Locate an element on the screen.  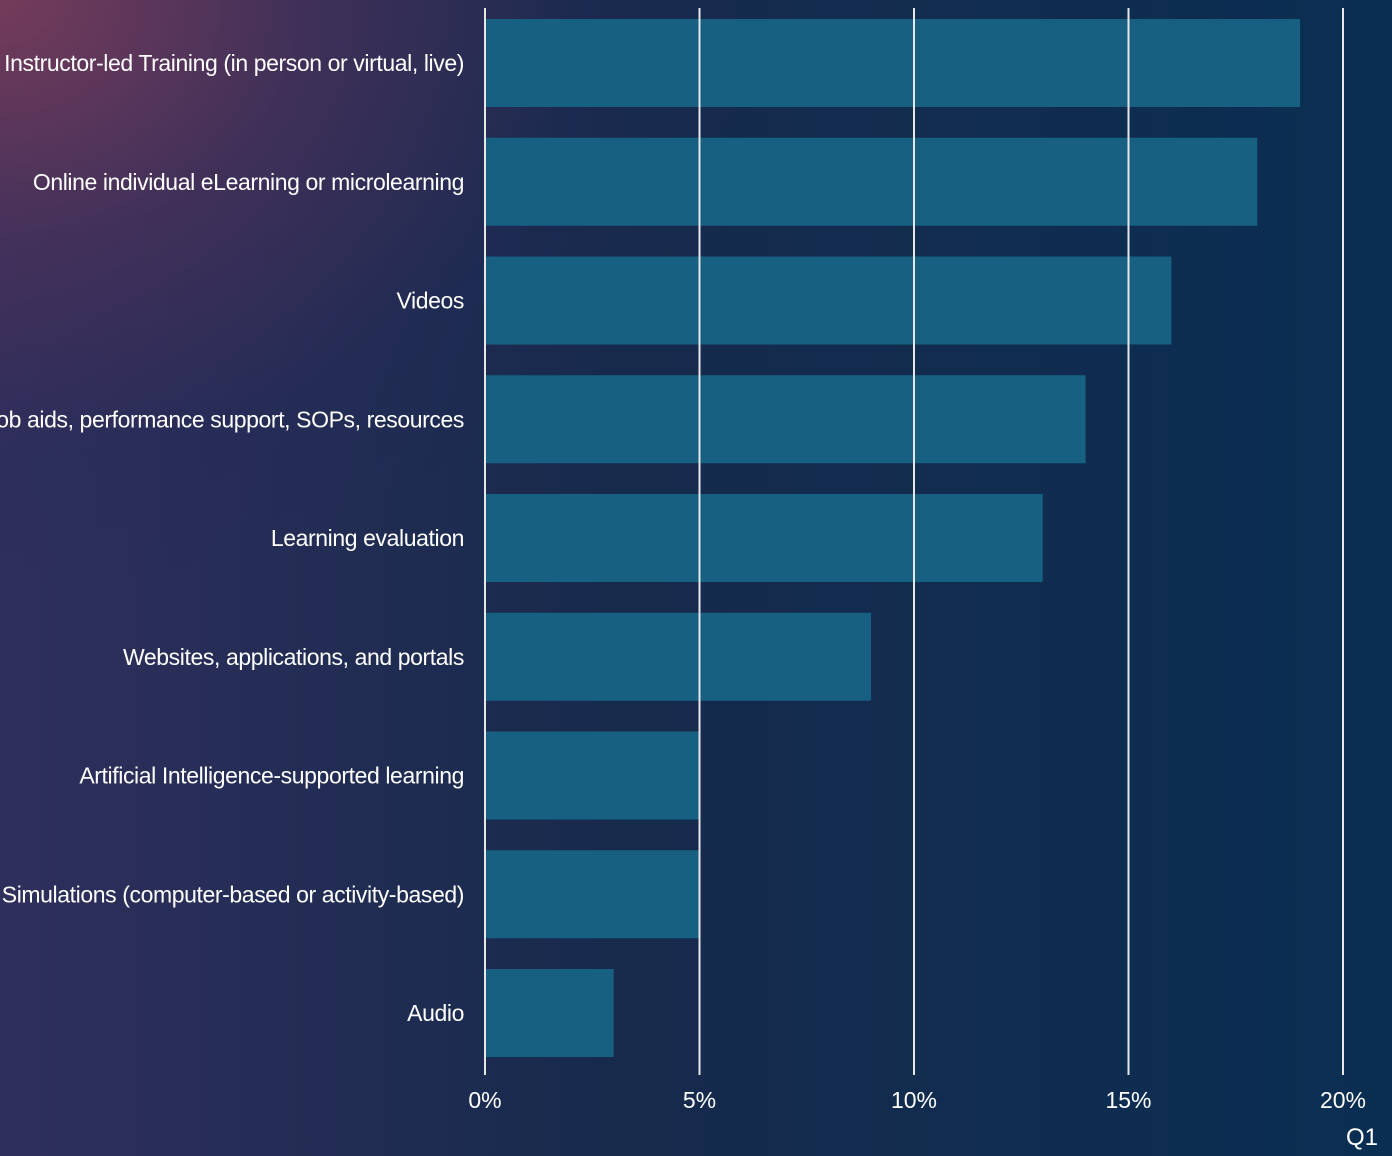
x-tick-label-3: 15% is located at coordinates (1128, 1100).